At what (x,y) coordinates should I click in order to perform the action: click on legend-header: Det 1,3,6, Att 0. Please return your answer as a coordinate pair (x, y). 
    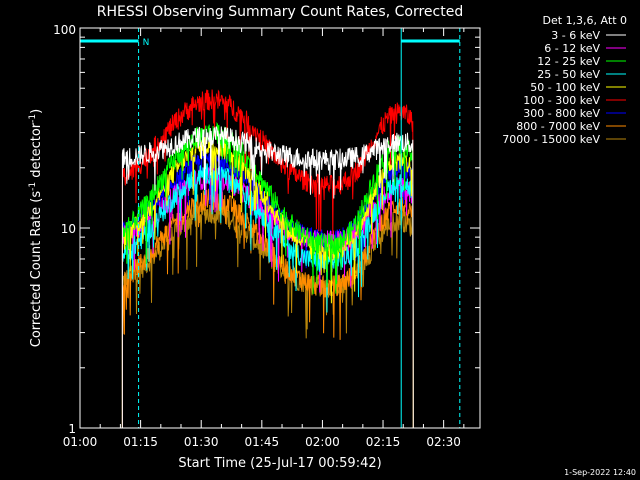
    Looking at the image, I should click on (585, 20).